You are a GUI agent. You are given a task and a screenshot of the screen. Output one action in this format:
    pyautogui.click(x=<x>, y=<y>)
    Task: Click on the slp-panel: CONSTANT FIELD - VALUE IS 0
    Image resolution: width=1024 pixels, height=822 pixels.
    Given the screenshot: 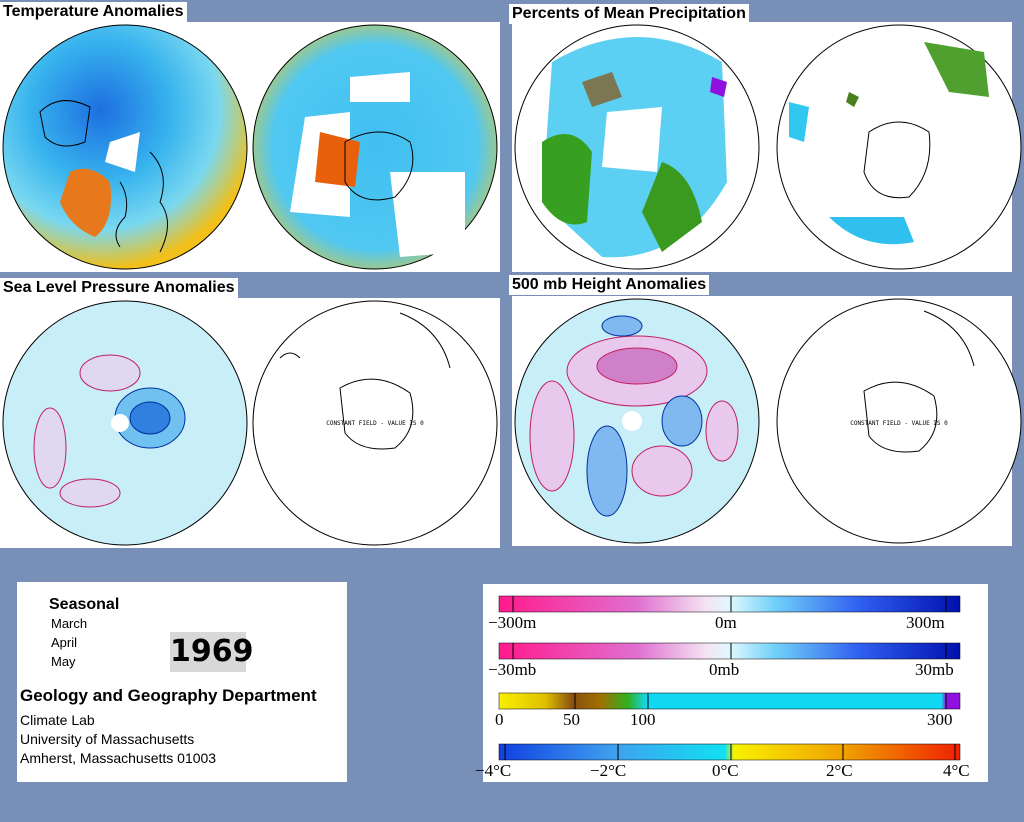 What is the action you would take?
    pyautogui.click(x=250, y=423)
    